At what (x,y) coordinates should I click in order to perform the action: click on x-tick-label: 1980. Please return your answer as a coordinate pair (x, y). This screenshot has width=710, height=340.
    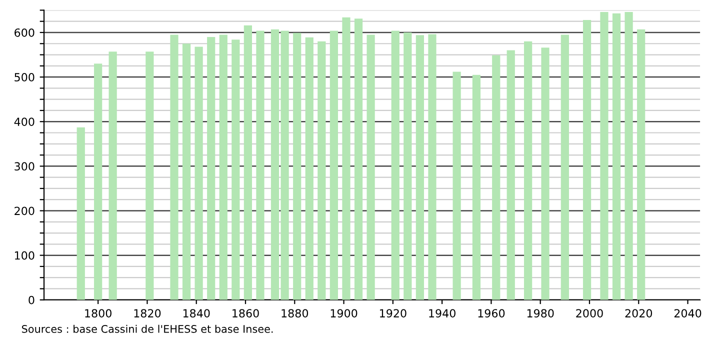
    Looking at the image, I should click on (540, 313).